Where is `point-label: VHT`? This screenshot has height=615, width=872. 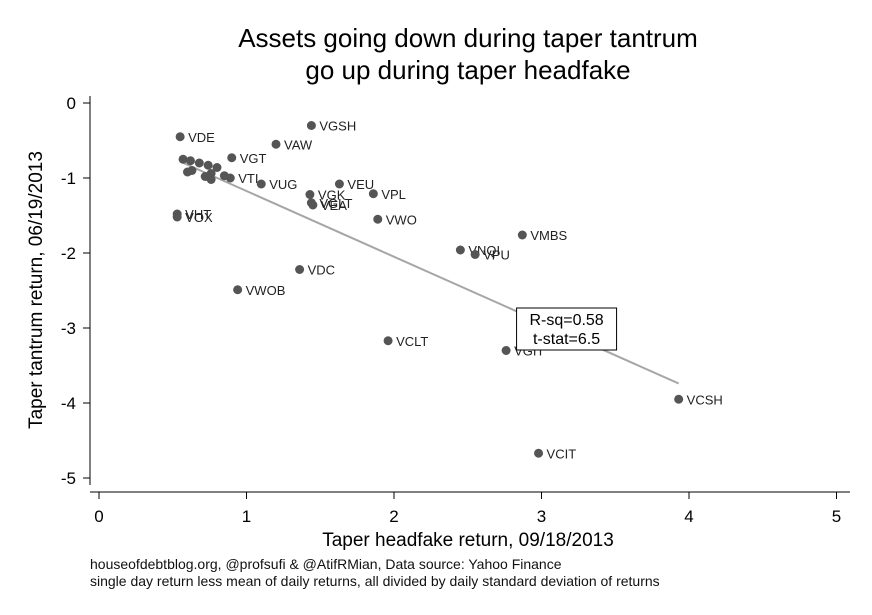 point-label: VHT is located at coordinates (198, 214).